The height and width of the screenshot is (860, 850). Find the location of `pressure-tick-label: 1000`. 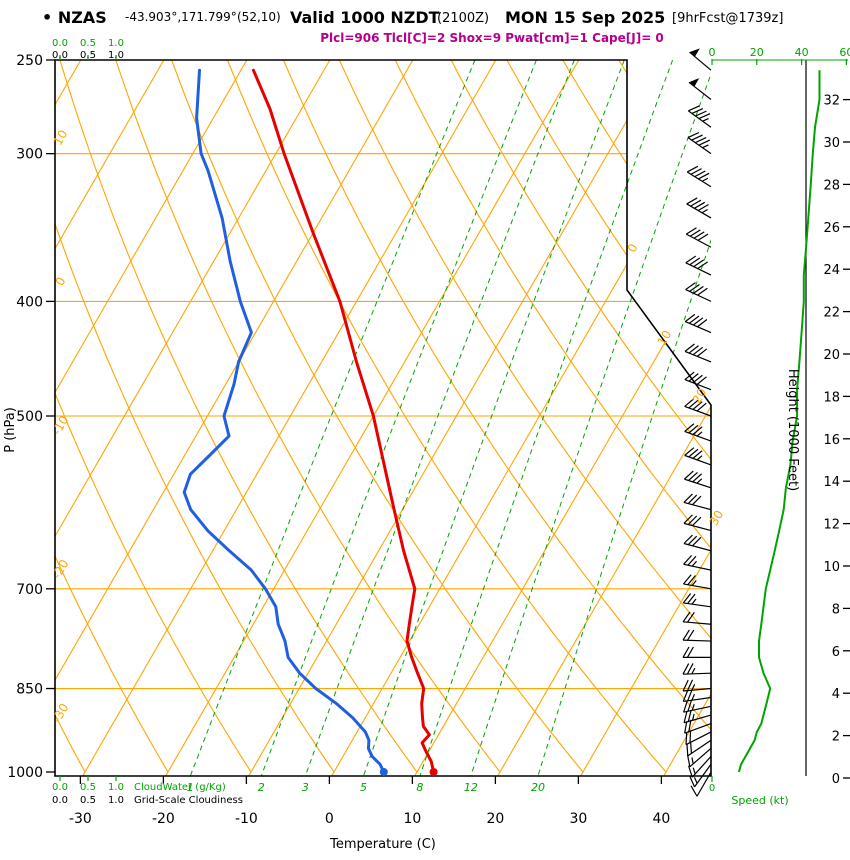

pressure-tick-label: 1000 is located at coordinates (25, 773).